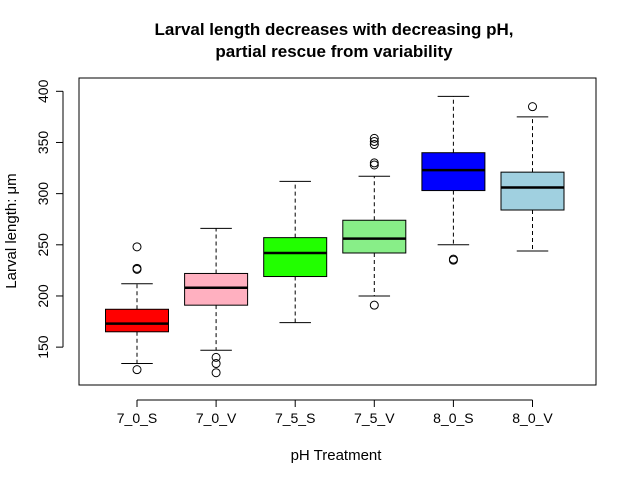 This screenshot has width=635, height=484. I want to click on box-8_0_S, so click(453, 180).